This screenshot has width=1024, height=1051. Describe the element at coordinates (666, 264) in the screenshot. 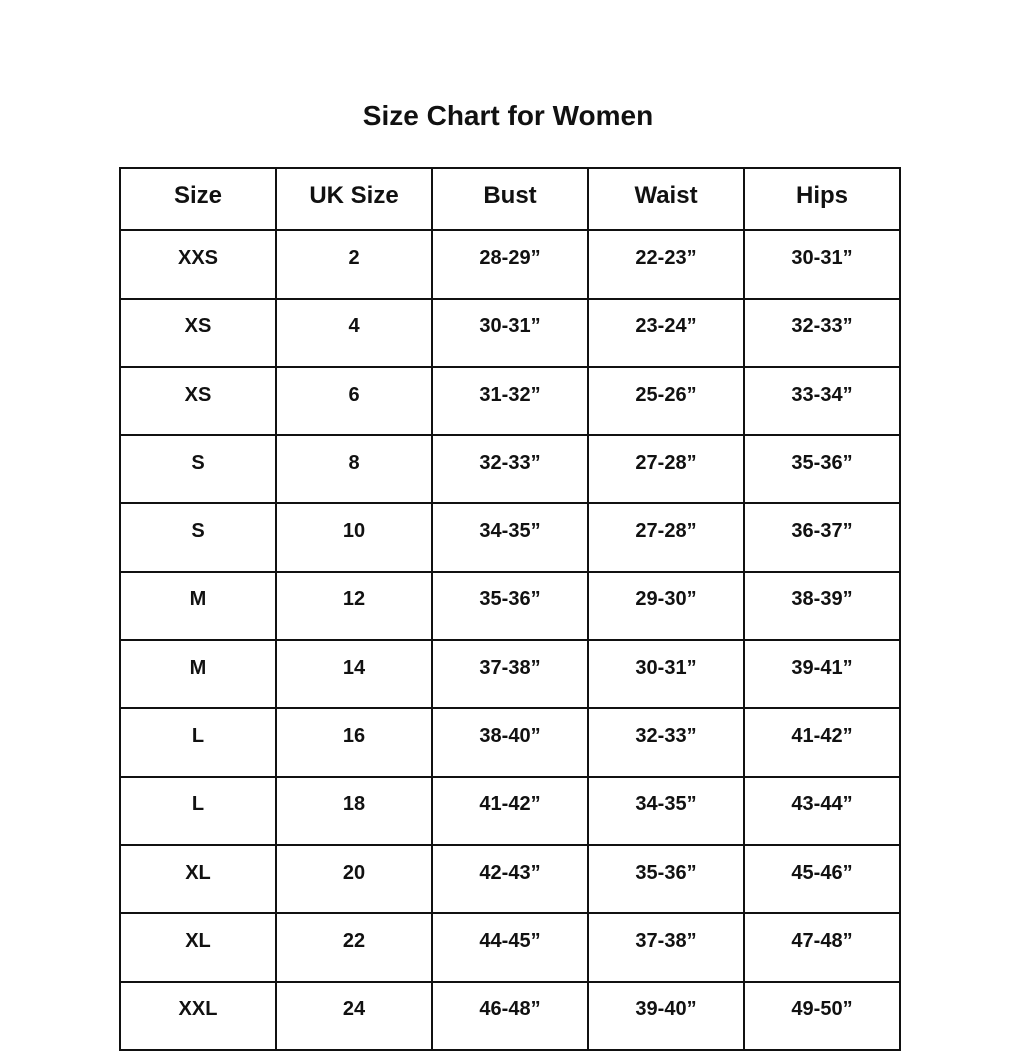

I see `table-cell: 22-23”` at that location.